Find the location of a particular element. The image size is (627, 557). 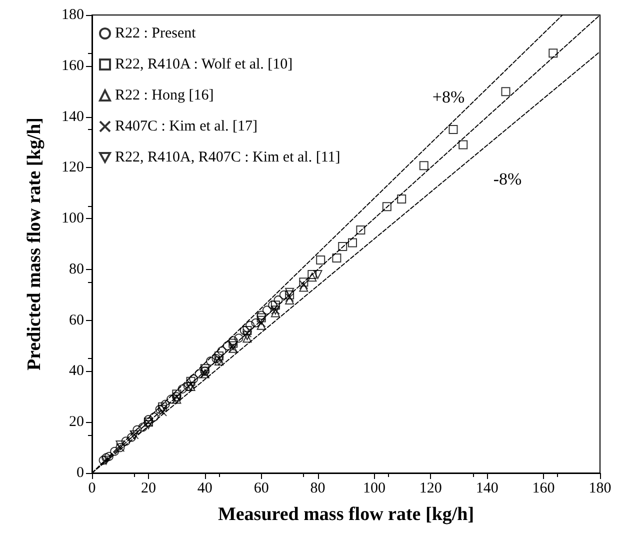

y-tick-label: 0 is located at coordinates (80, 473).